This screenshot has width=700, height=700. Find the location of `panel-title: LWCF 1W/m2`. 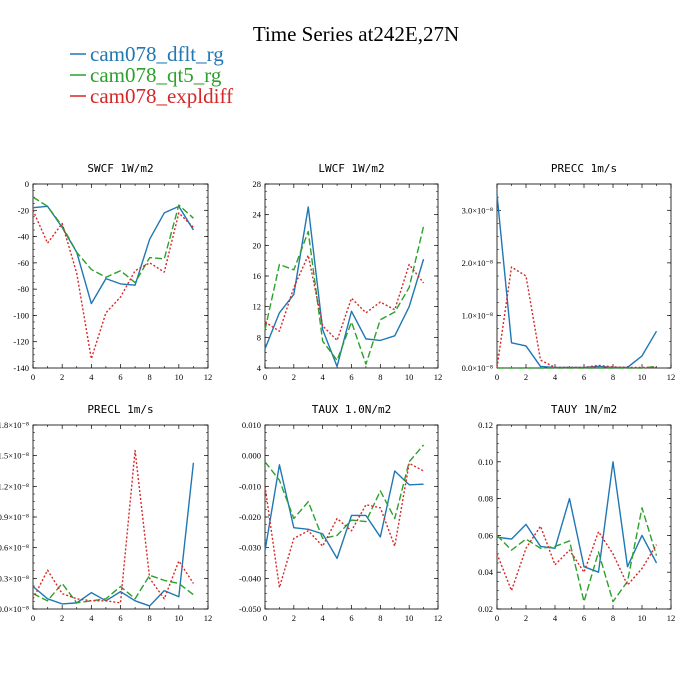

panel-title: LWCF 1W/m2 is located at coordinates (351, 168).